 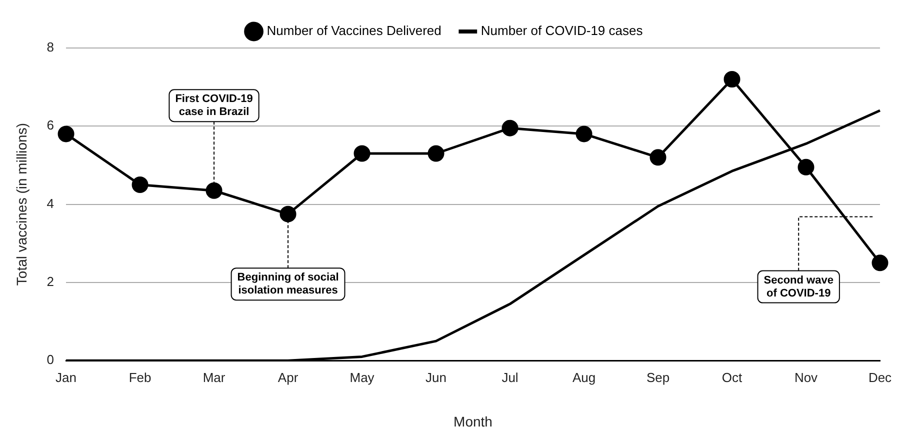 What do you see at coordinates (214, 105) in the screenshot?
I see `annotation: First COVID-19 case in Brazil` at bounding box center [214, 105].